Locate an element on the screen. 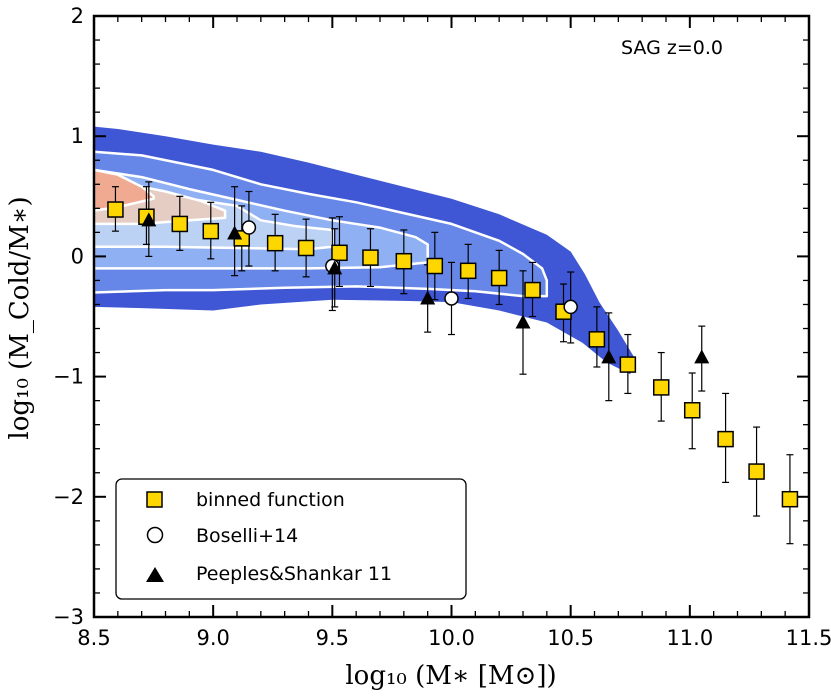 The height and width of the screenshot is (697, 831). y-tick-label: −2 is located at coordinates (68, 497).